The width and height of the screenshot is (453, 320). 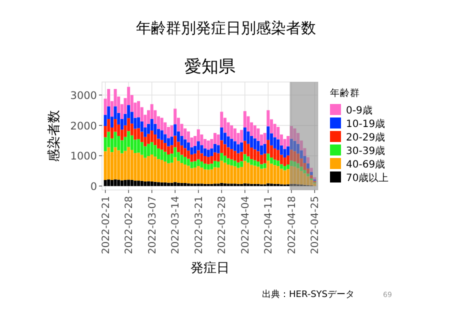 What do you see at coordinates (176, 225) in the screenshot?
I see `x-tick-label: 2022-03-14` at bounding box center [176, 225].